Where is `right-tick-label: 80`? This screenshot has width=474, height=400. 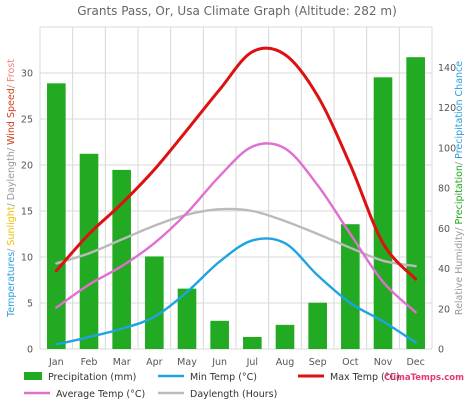
right-tick-label: 80 is located at coordinates (444, 189).